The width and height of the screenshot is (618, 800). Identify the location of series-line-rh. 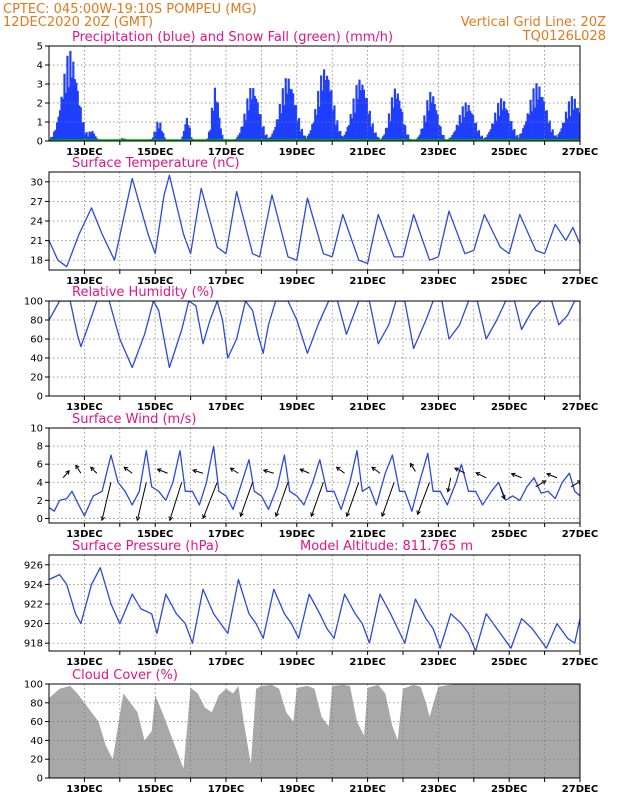
(314, 335).